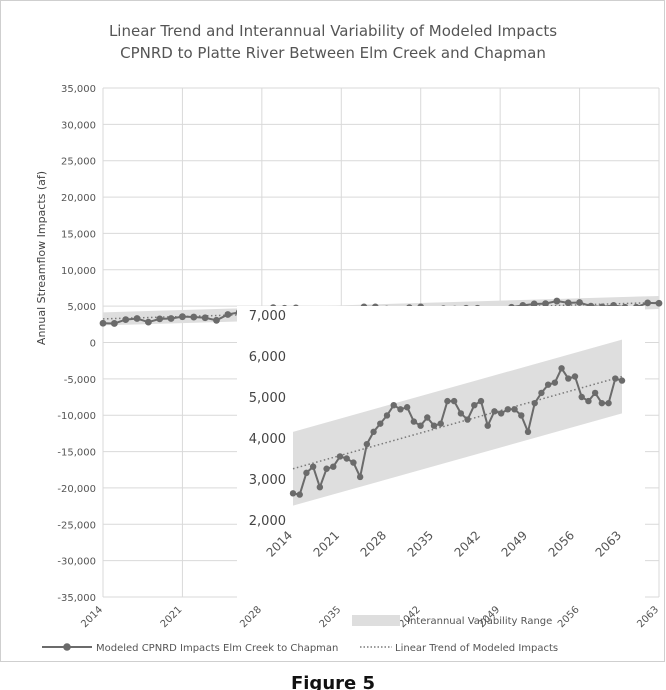  What do you see at coordinates (41, 258) in the screenshot?
I see `y-axis-label: Annual Streamflow Impacts (af)` at bounding box center [41, 258].